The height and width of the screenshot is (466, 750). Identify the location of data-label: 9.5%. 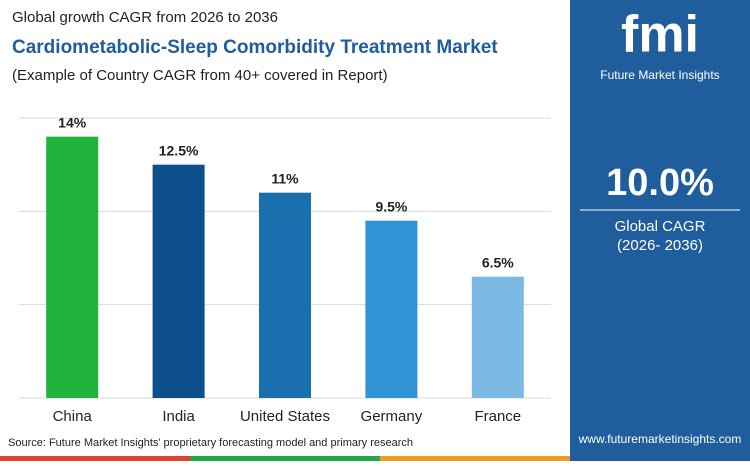
(391, 206).